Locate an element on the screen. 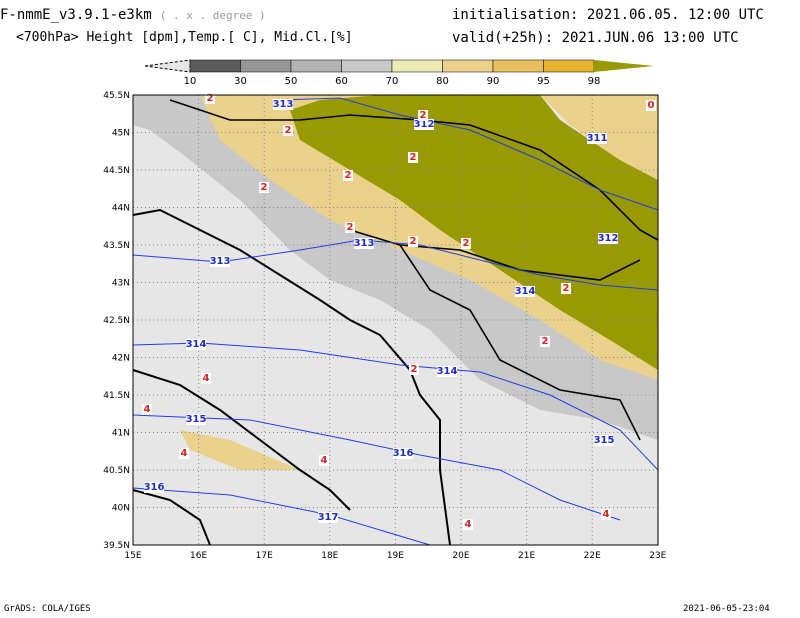 This screenshot has height=618, width=800. lon-label: 18E is located at coordinates (329, 556).